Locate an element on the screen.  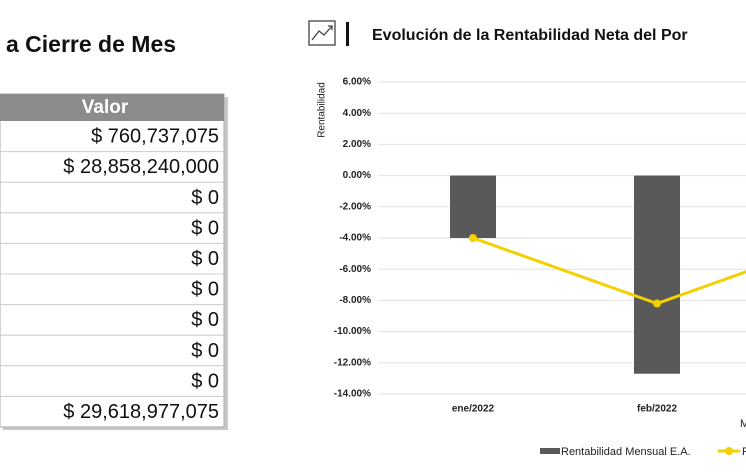
y-axis-label: Rentabilidad is located at coordinates (322, 110).